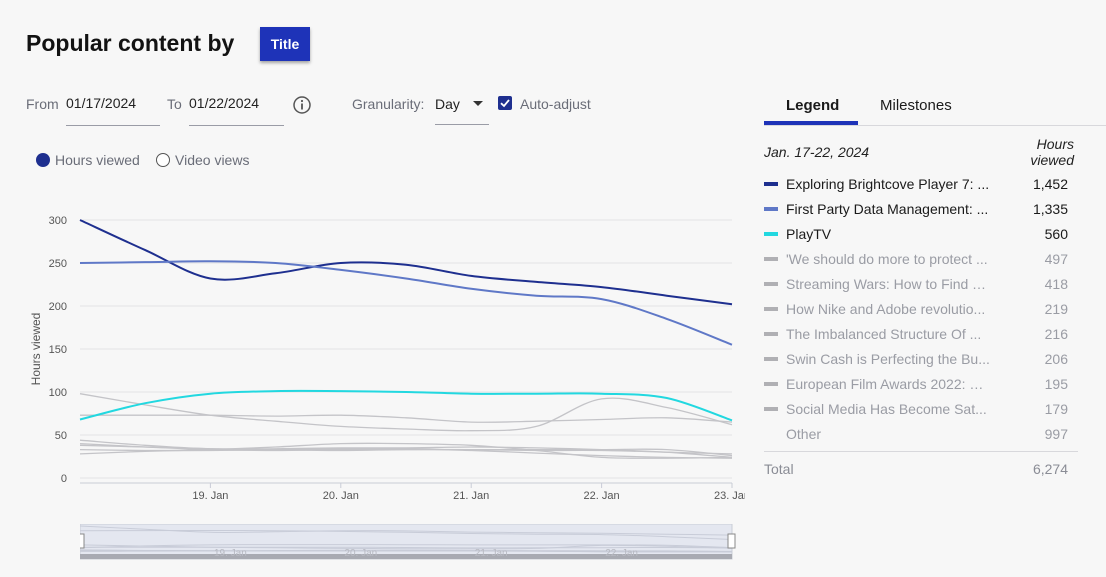 Image resolution: width=1106 pixels, height=577 pixels. Describe the element at coordinates (1050, 469) in the screenshot. I see `total-value: 6,274` at that location.